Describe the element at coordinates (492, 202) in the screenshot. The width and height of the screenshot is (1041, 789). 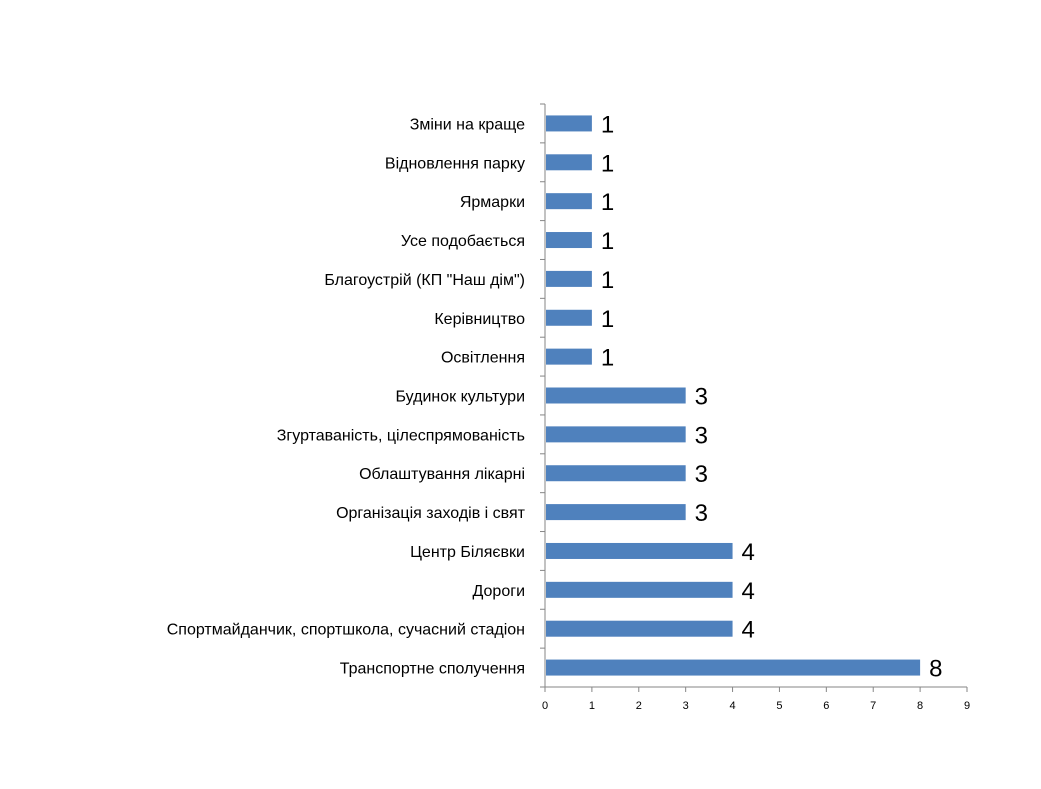
I see `category-label: Ярмарки` at that location.